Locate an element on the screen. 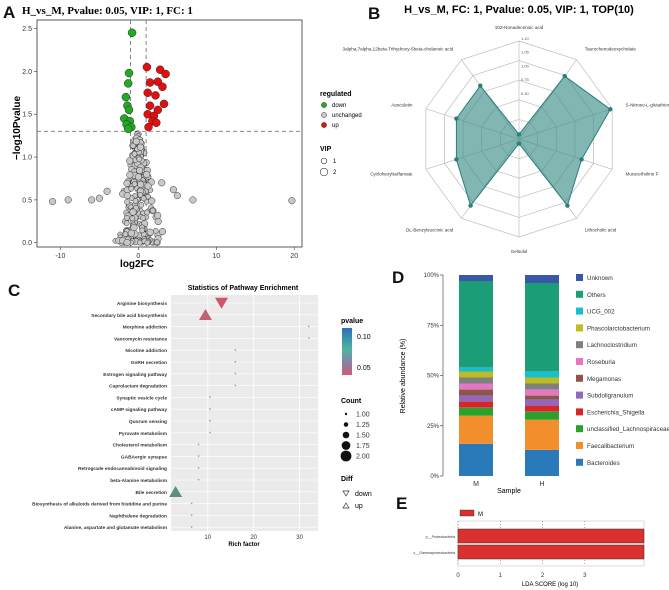 The image size is (669, 590). pathway-label: Pyruvate metabolism is located at coordinates (143, 434).